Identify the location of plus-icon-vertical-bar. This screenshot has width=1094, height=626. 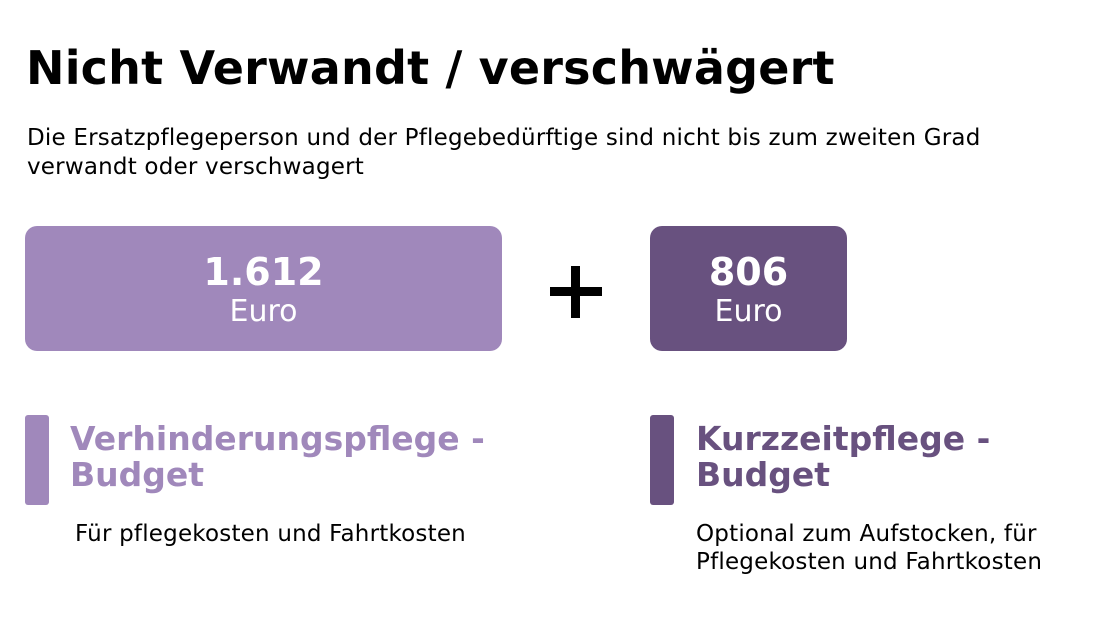
(575, 292).